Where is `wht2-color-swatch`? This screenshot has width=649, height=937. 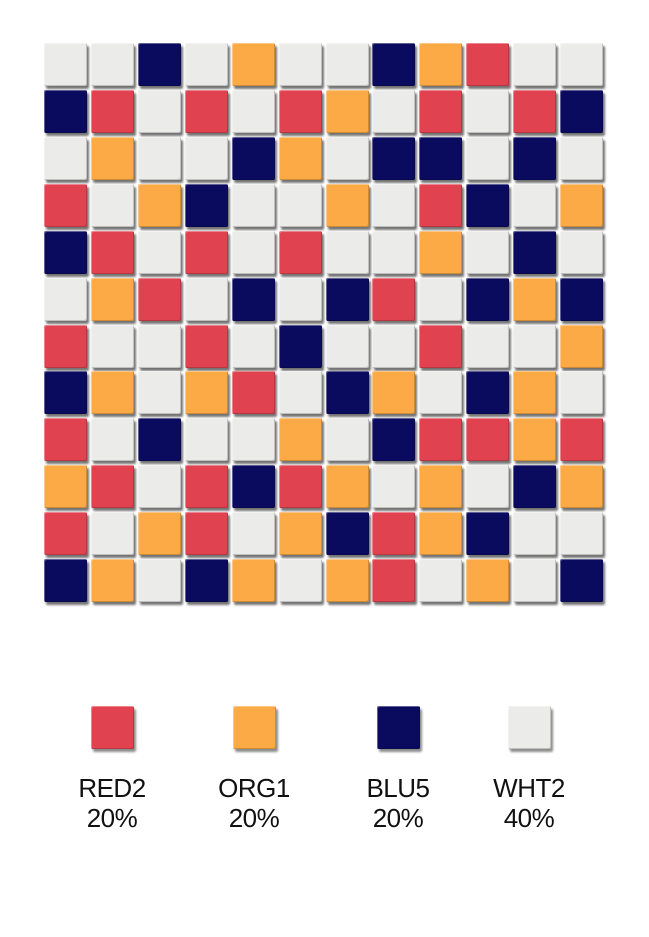 wht2-color-swatch is located at coordinates (529, 727).